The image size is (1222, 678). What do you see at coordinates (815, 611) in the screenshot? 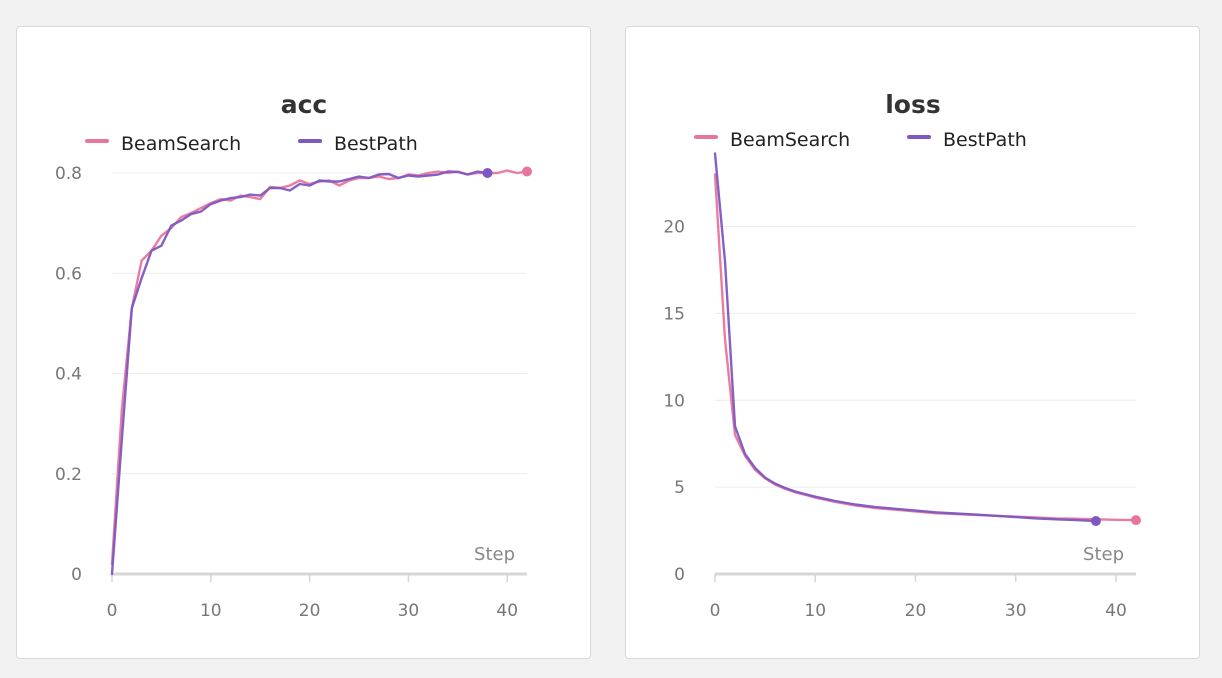
I see `loss-x-tick-label: 10` at bounding box center [815, 611].